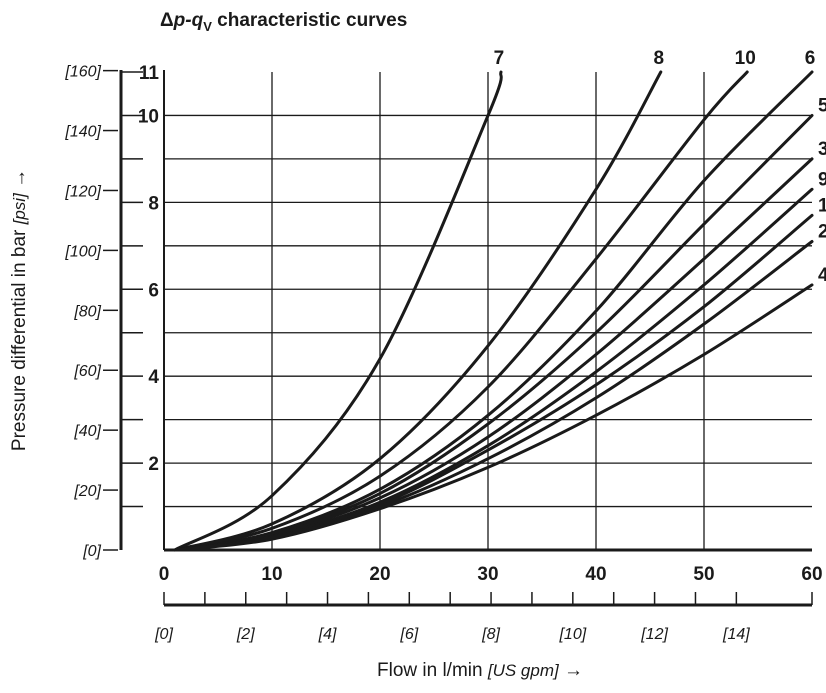 The height and width of the screenshot is (693, 826). I want to click on y-tick-psi: [140], so click(82, 132).